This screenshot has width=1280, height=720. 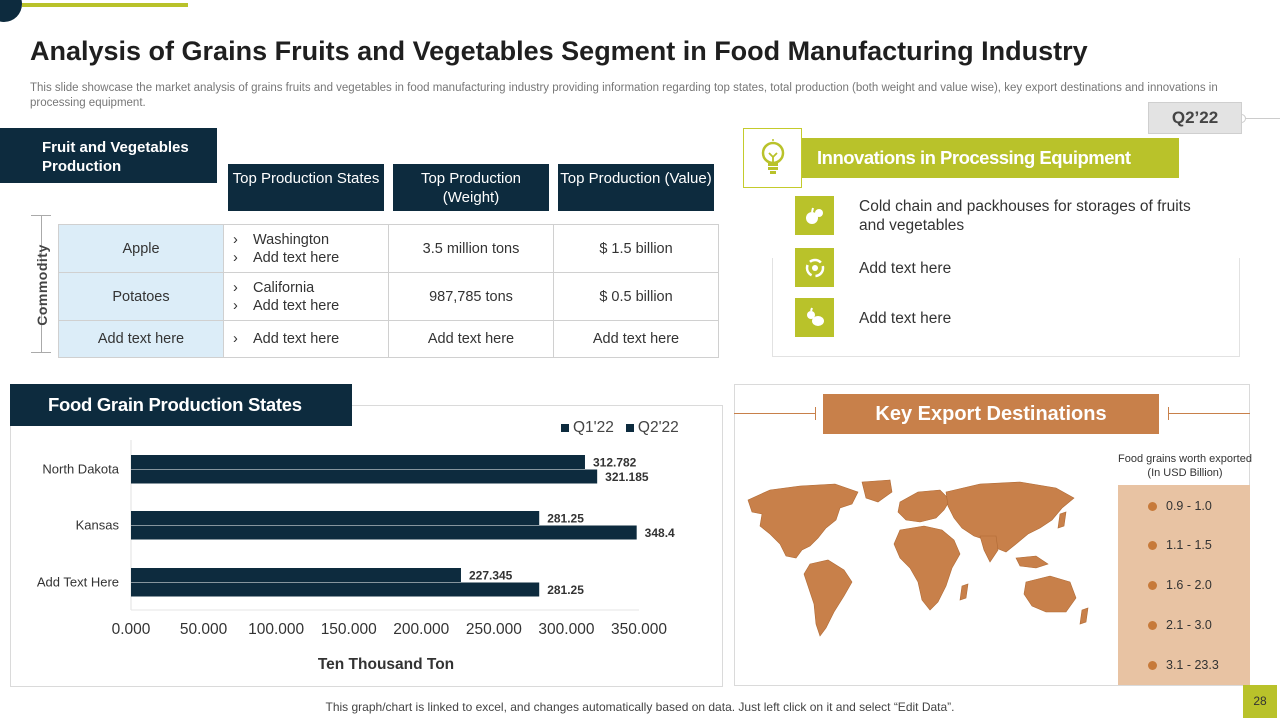 What do you see at coordinates (1260, 701) in the screenshot?
I see `page-number: 28` at bounding box center [1260, 701].